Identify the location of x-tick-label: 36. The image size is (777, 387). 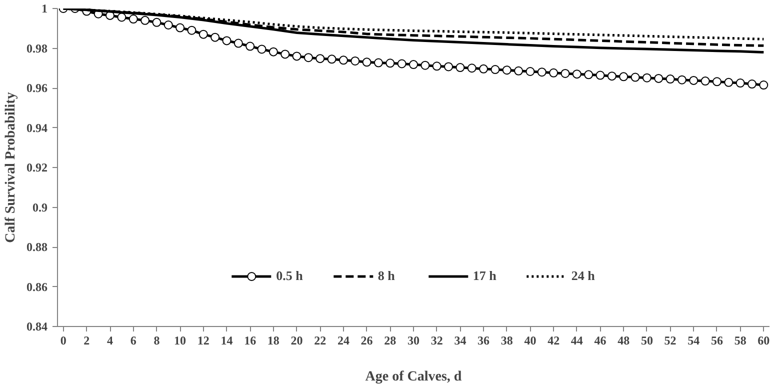
(484, 341).